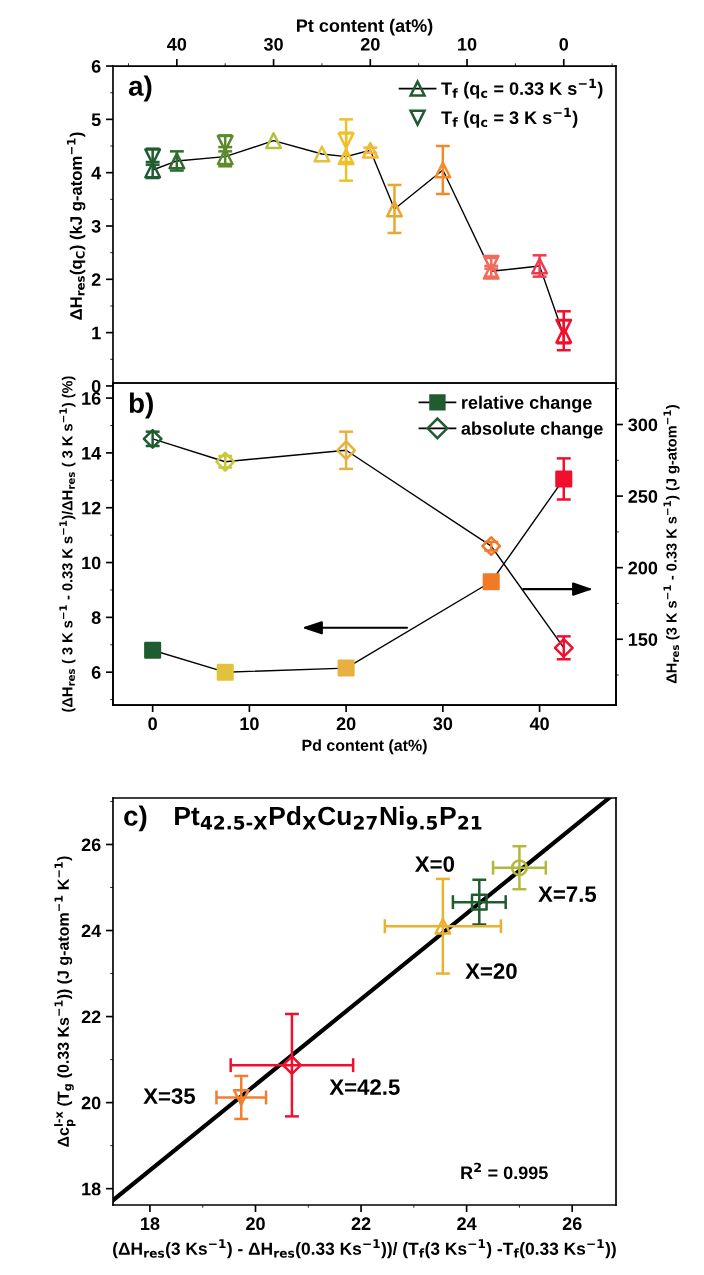 Image resolution: width=704 pixels, height=1275 pixels. I want to click on y-tick-label: 18, so click(91, 1189).